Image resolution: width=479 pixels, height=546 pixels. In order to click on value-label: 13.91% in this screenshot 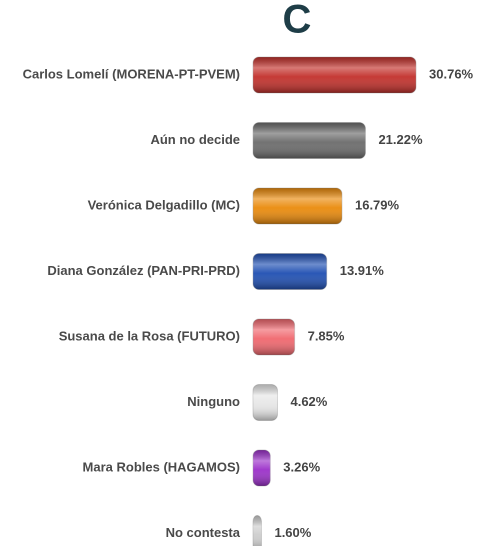, I will do `click(362, 270)`.